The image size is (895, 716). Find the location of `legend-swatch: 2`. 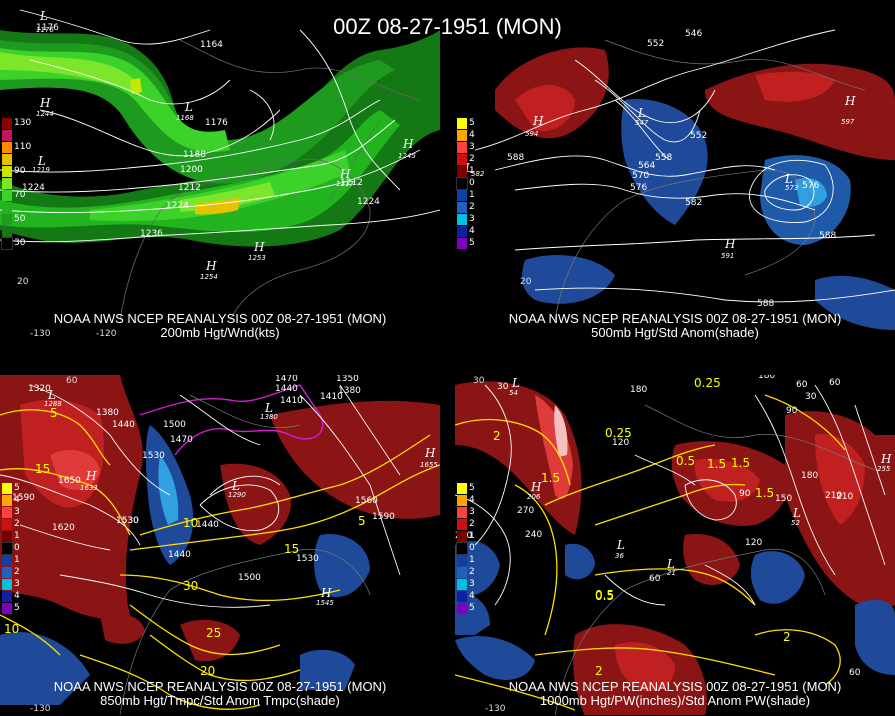

legend-swatch: 2 is located at coordinates (466, 572).